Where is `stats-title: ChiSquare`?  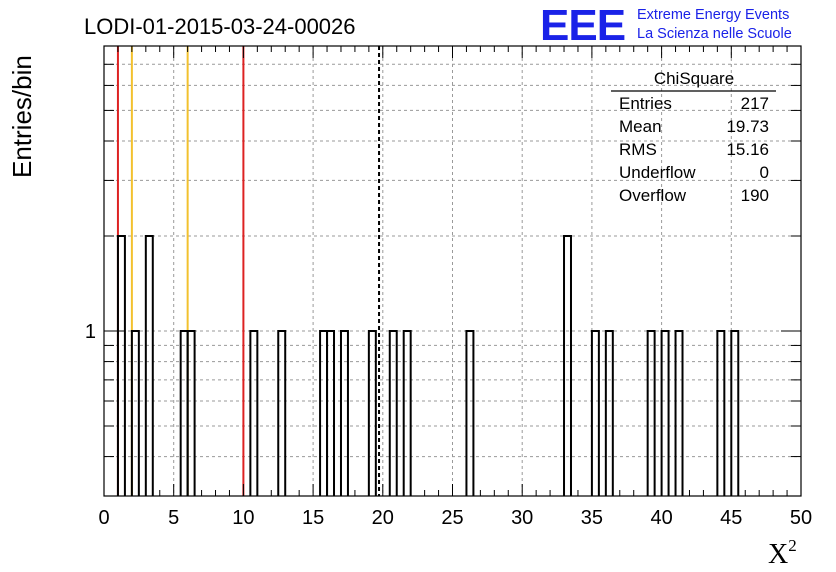
stats-title: ChiSquare is located at coordinates (694, 78).